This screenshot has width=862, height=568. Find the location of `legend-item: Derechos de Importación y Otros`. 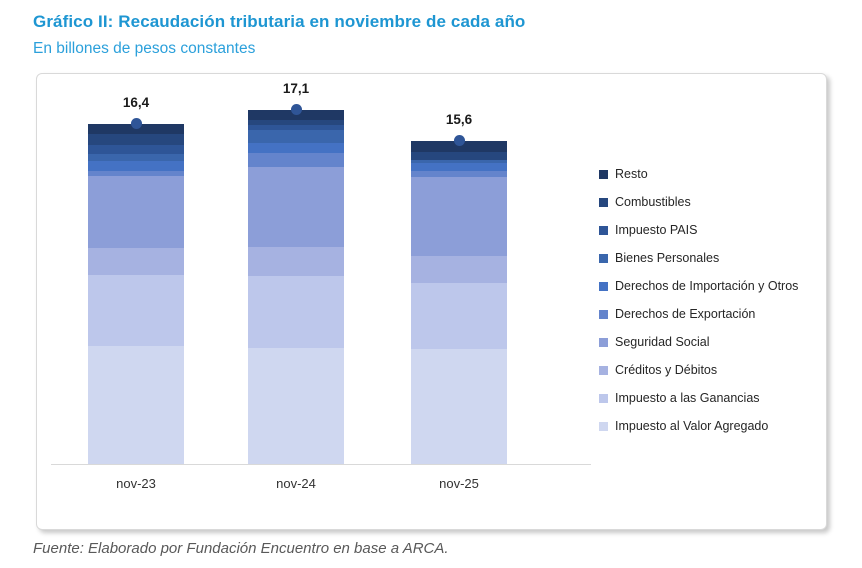

legend-item: Derechos de Importación y Otros is located at coordinates (698, 286).